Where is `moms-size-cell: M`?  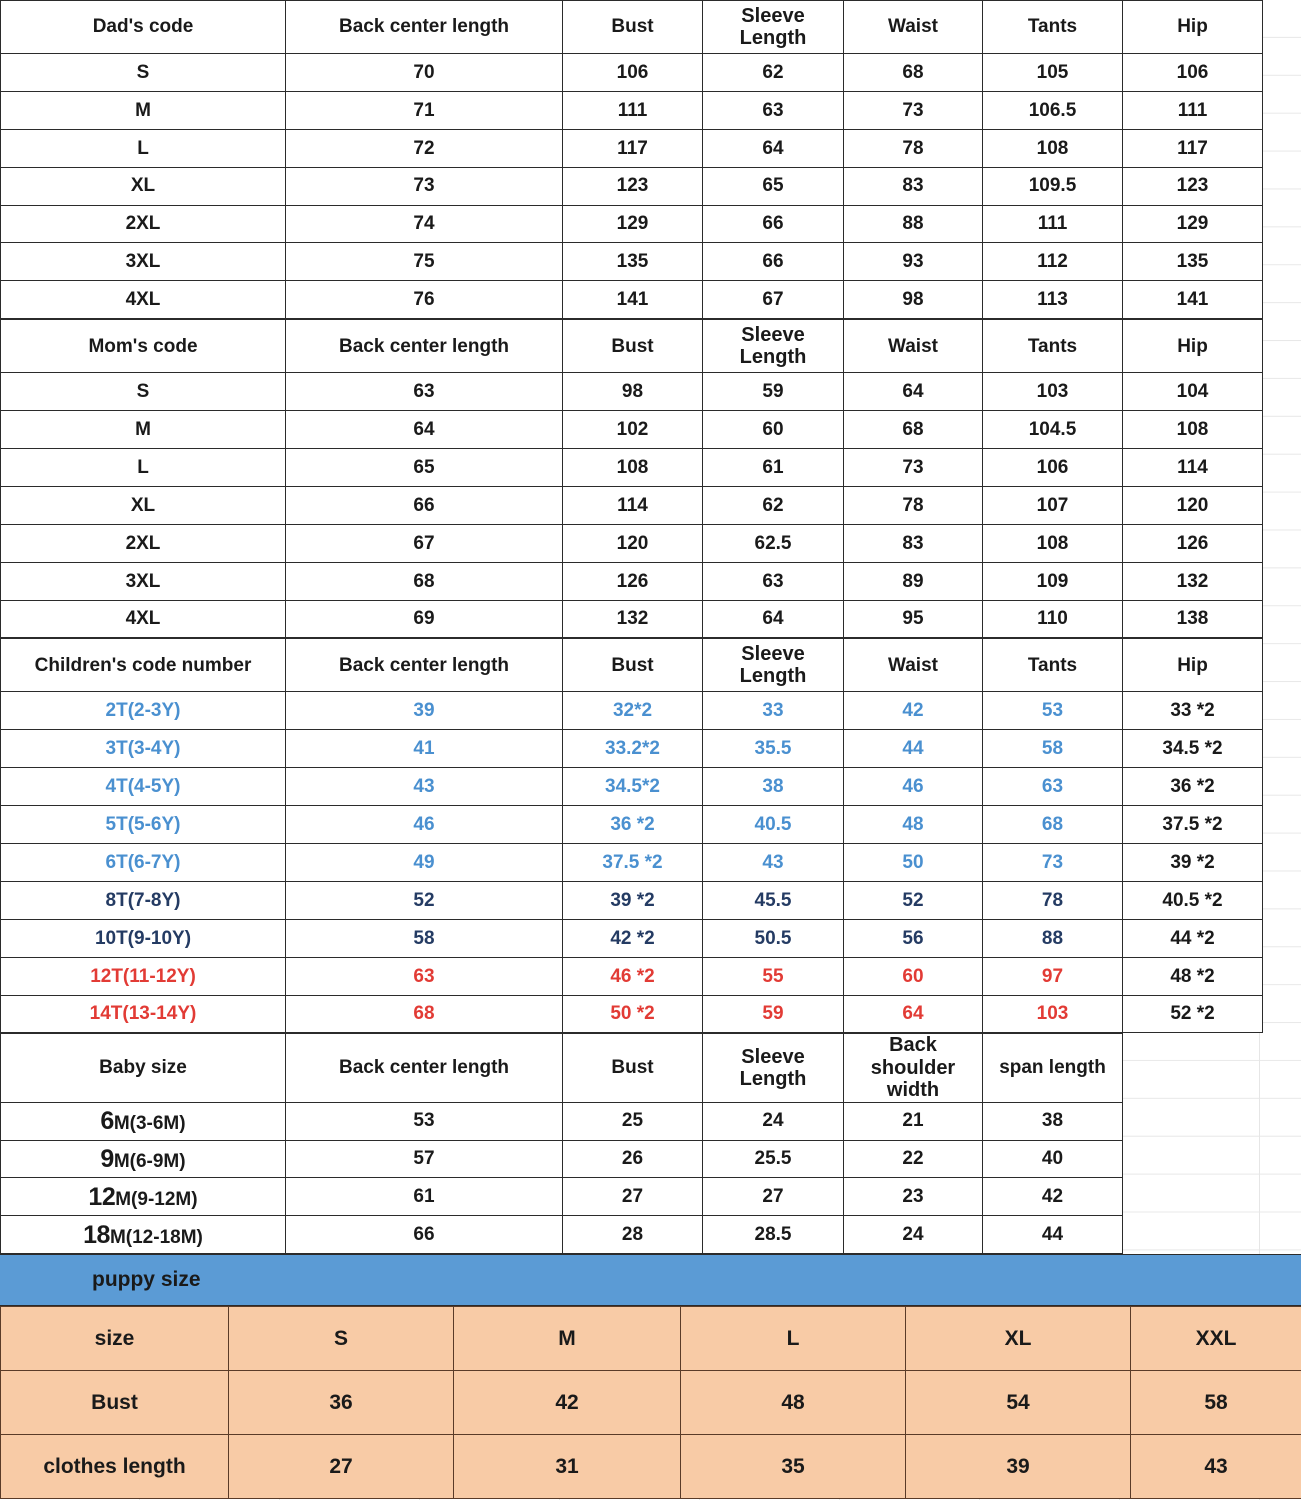
moms-size-cell: M is located at coordinates (143, 430).